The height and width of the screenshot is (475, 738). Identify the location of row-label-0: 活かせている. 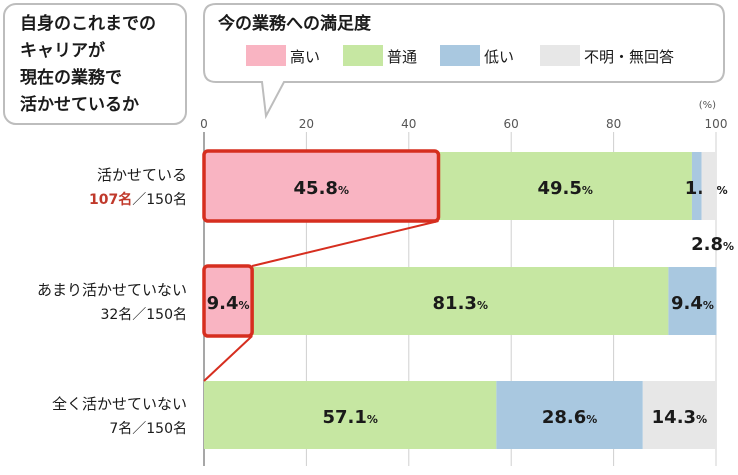
(142, 175).